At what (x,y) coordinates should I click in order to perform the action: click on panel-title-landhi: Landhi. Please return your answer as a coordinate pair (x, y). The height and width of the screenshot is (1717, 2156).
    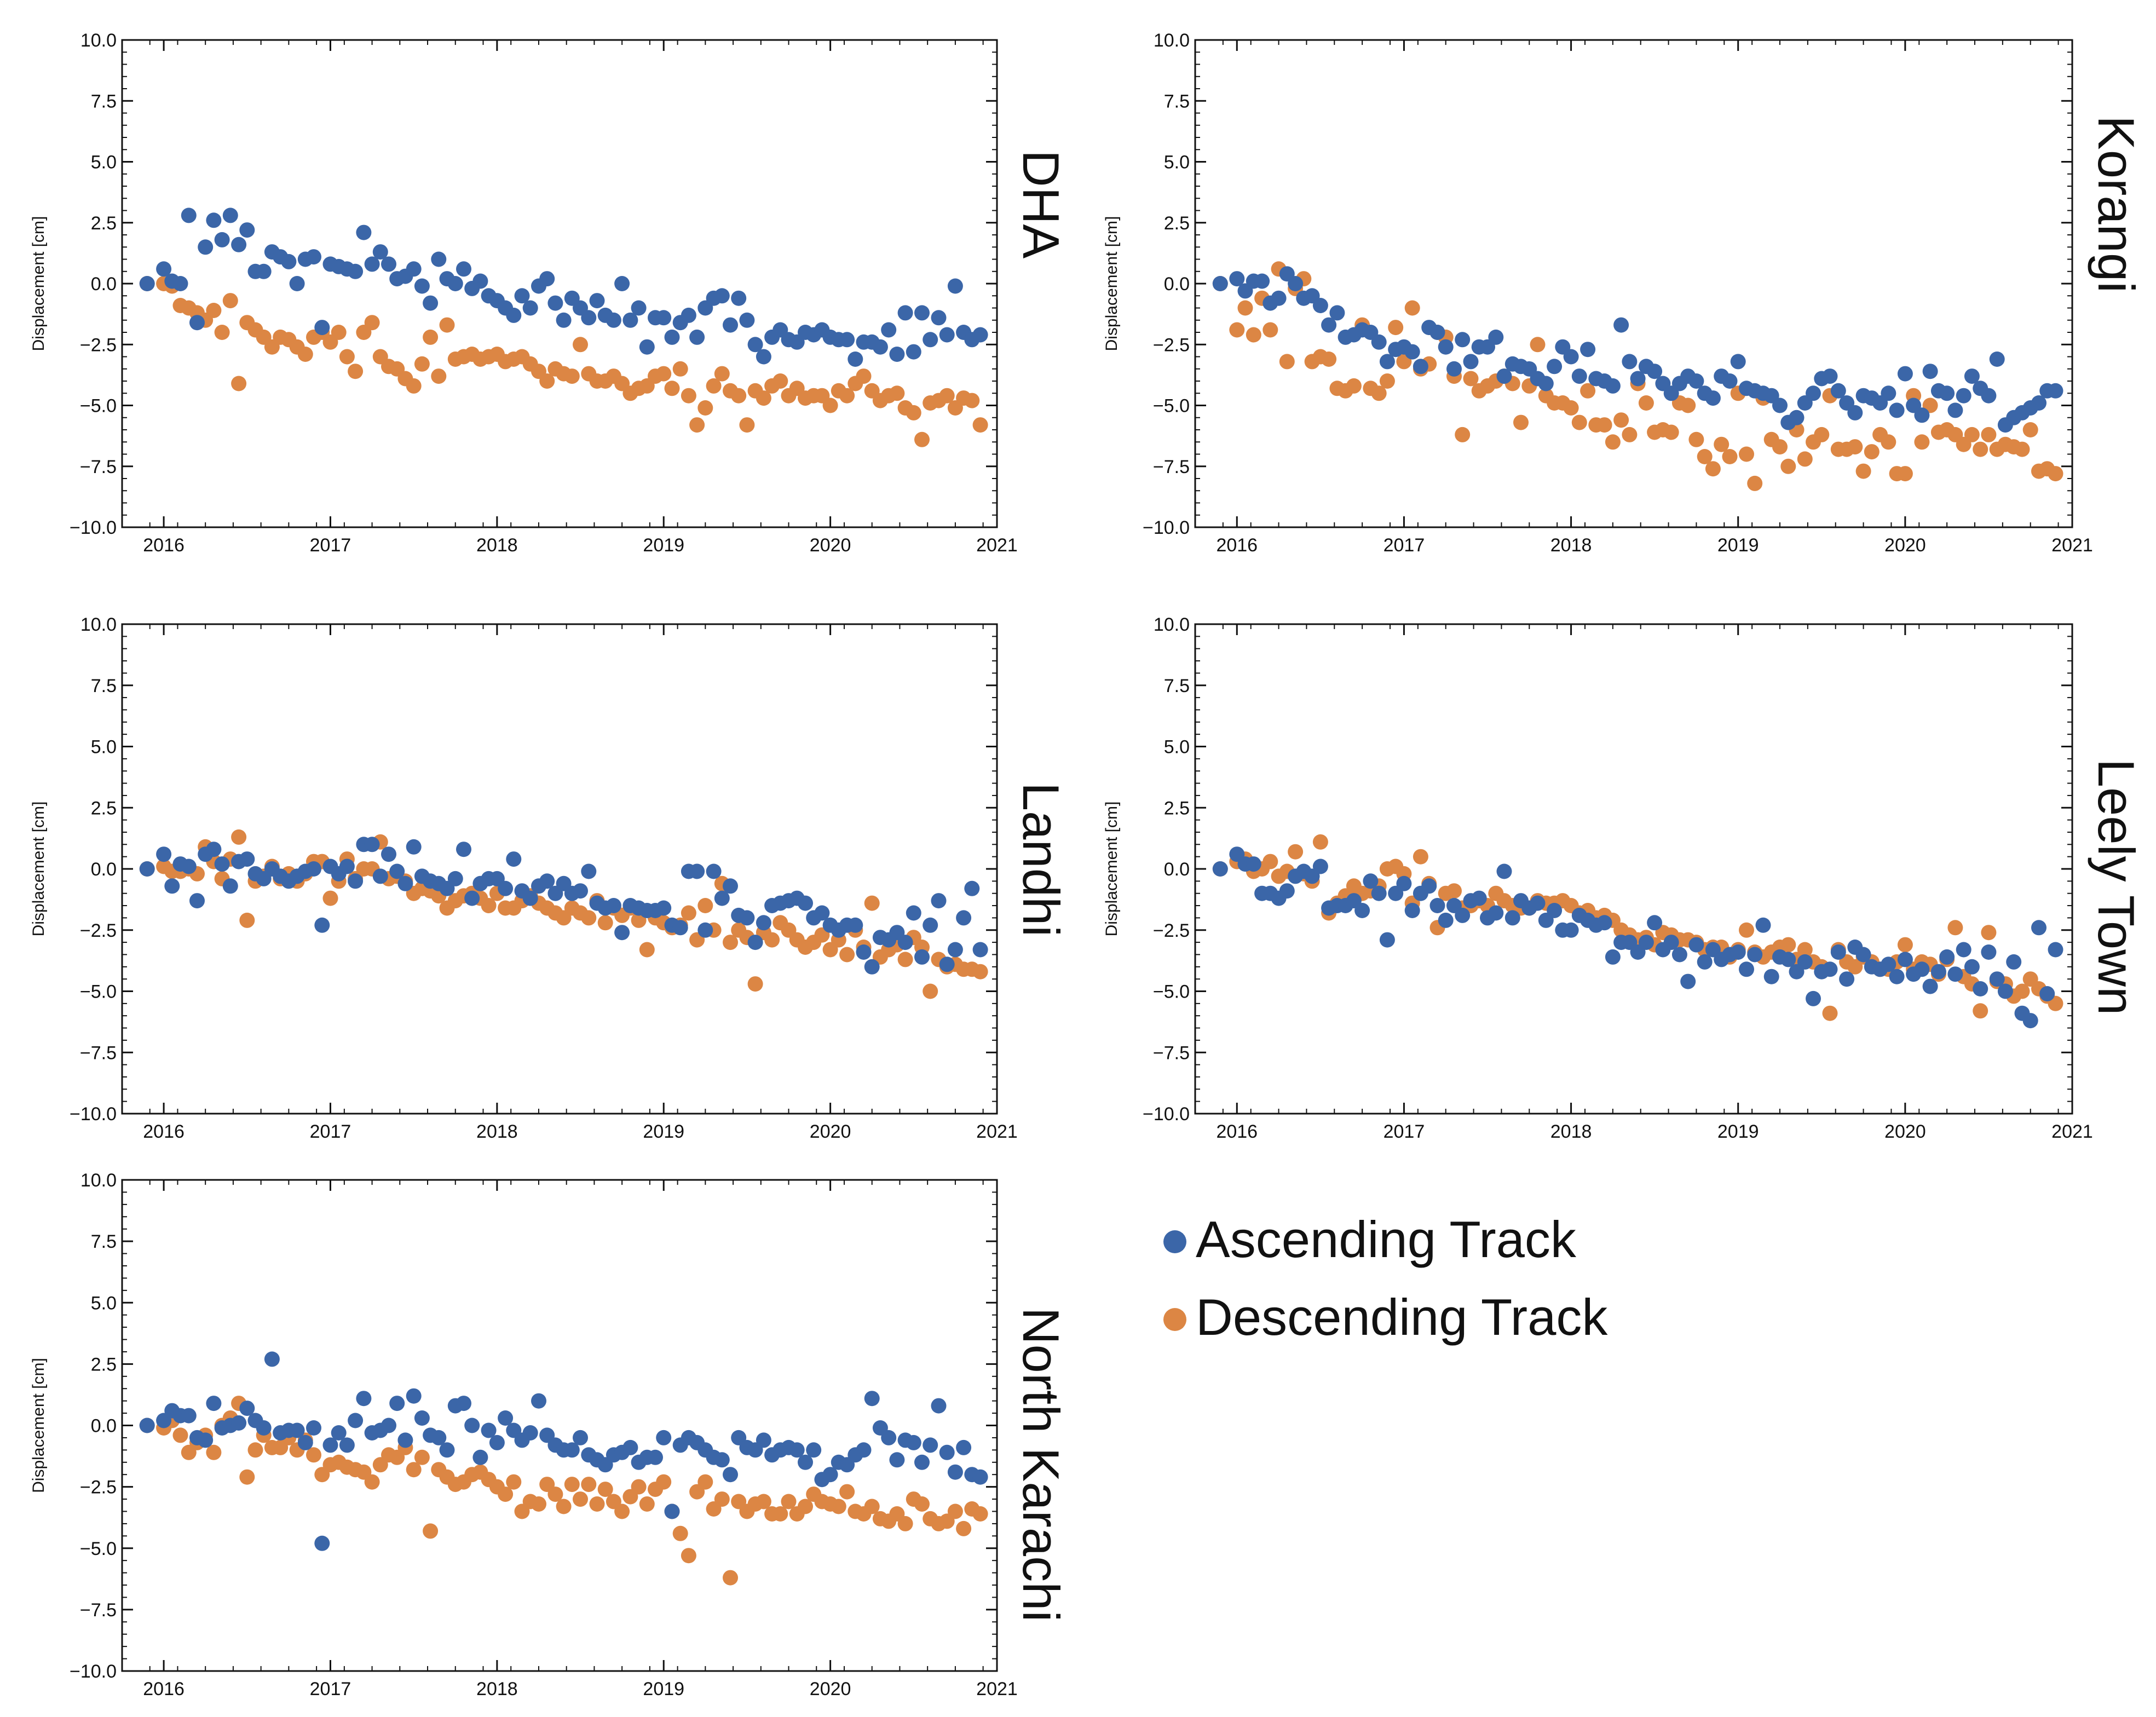
    Looking at the image, I should click on (1041, 859).